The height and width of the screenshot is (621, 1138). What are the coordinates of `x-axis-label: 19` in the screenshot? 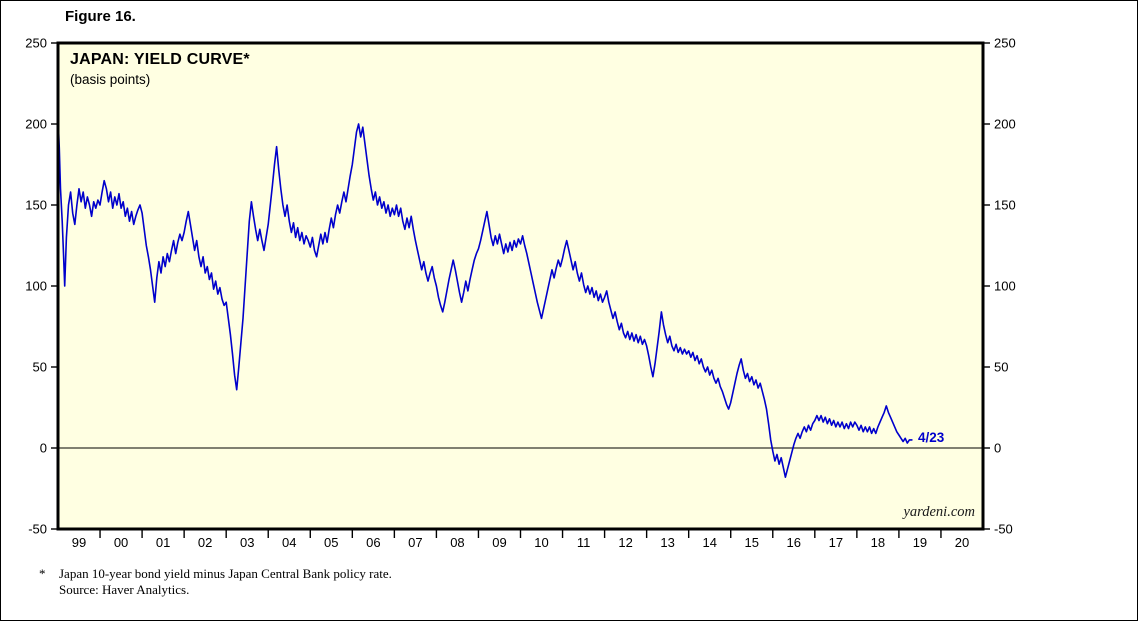 It's located at (920, 542).